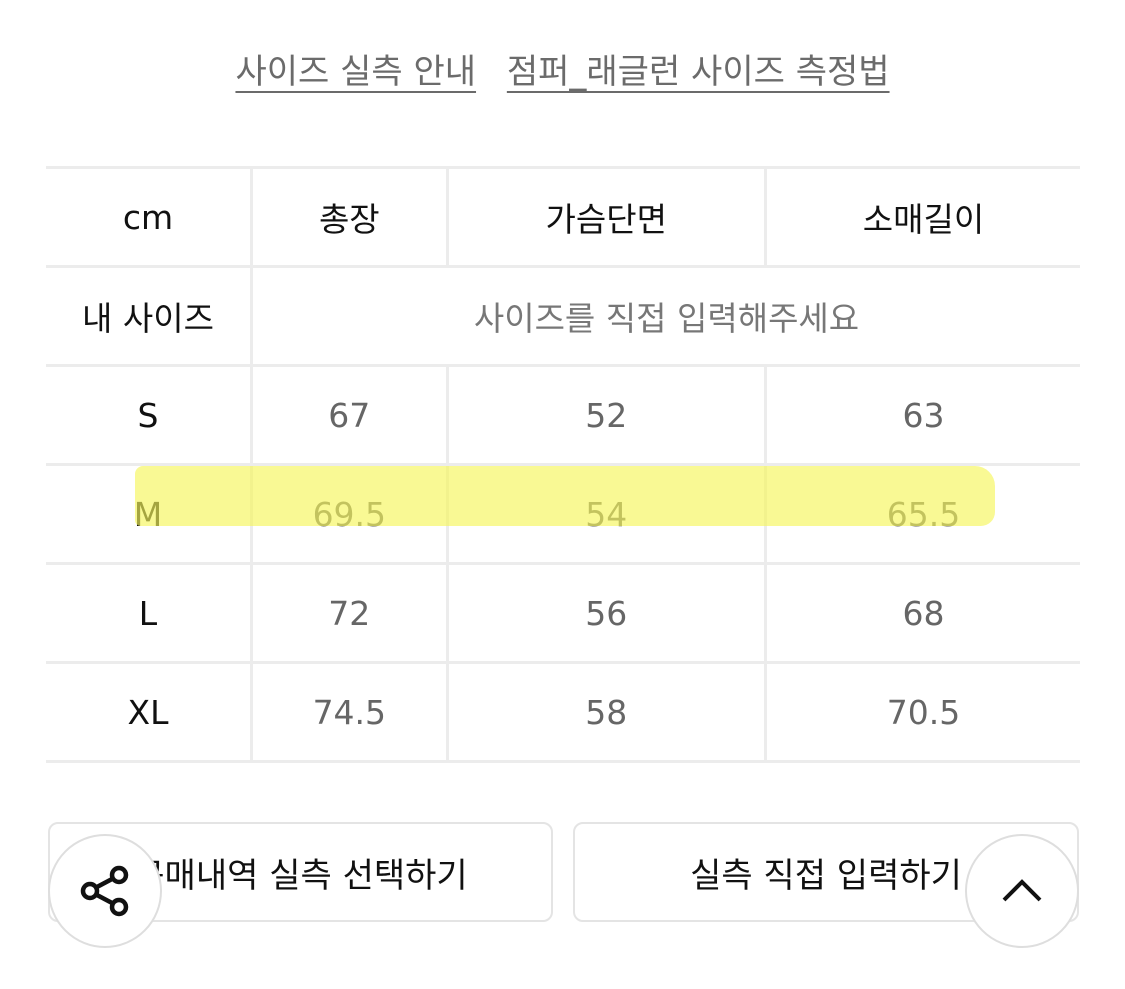 The width and height of the screenshot is (1125, 989). I want to click on table-cell: 58, so click(606, 712).